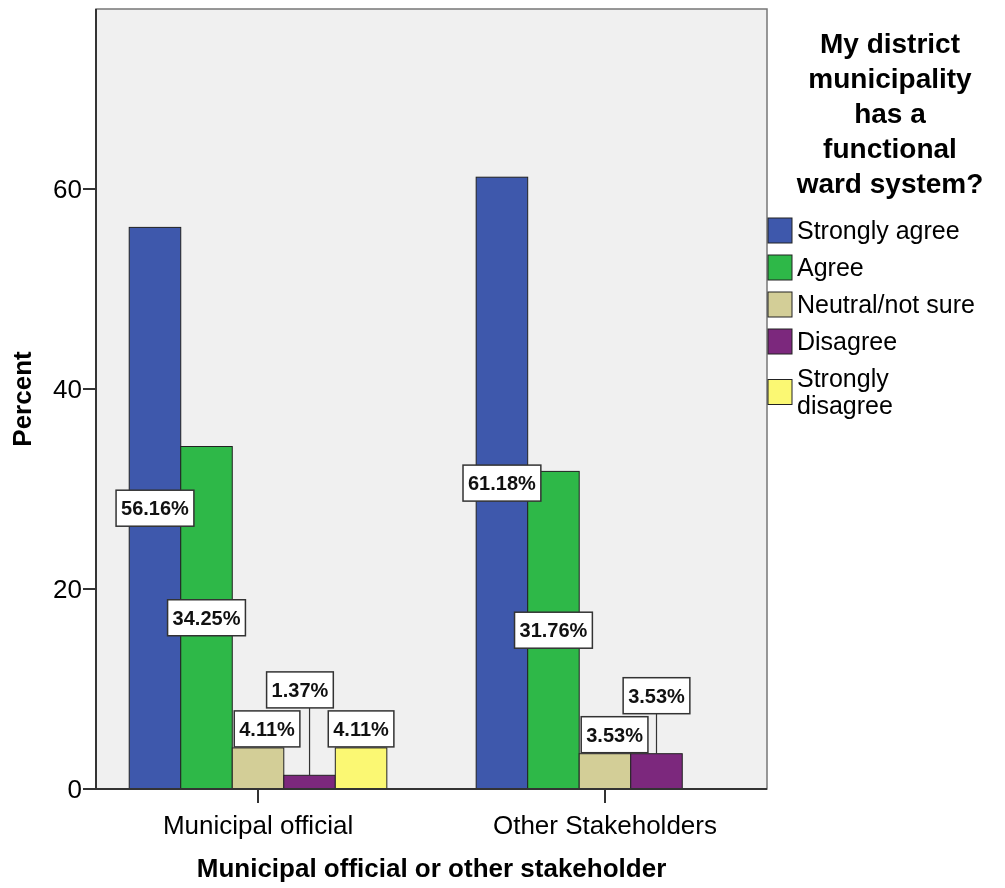 The image size is (1005, 888). I want to click on x-tick-label: Municipal official, so click(258, 825).